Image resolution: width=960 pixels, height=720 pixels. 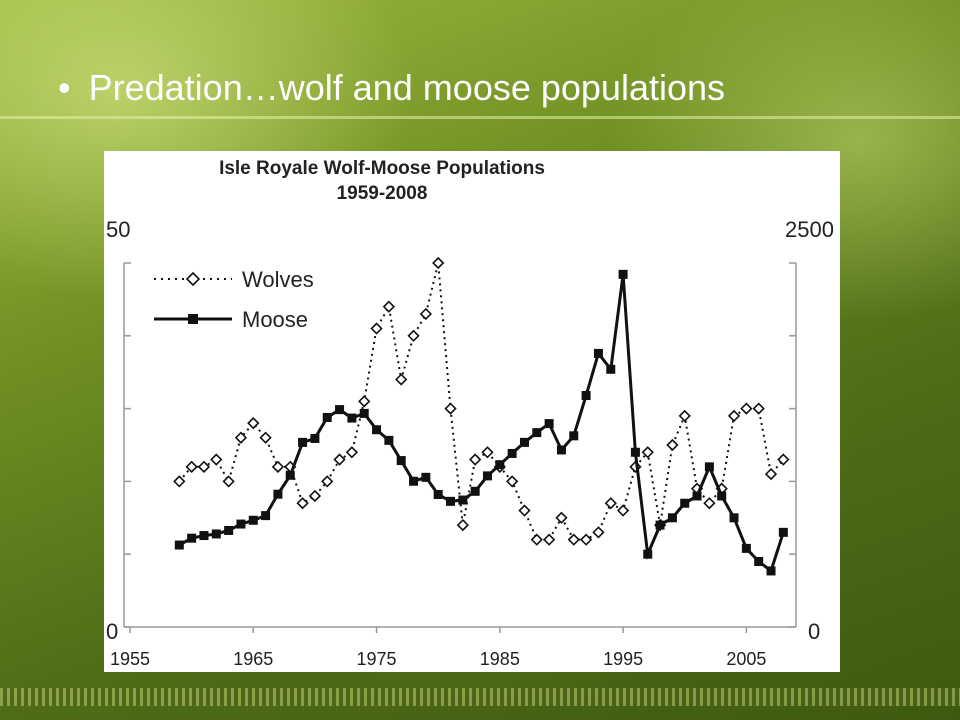 I want to click on x-tick-label: 1985, so click(x=500, y=659).